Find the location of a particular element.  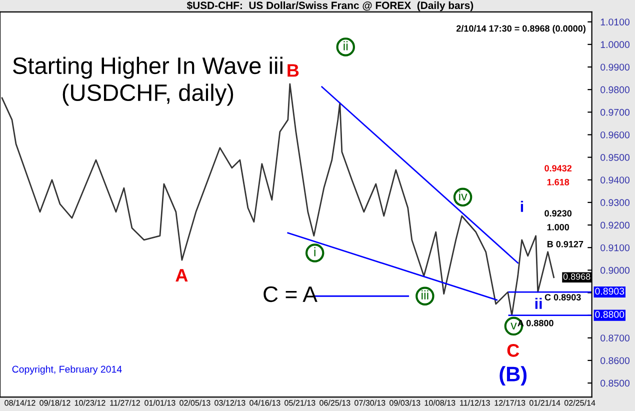

annotation: 0.9230 is located at coordinates (558, 213).